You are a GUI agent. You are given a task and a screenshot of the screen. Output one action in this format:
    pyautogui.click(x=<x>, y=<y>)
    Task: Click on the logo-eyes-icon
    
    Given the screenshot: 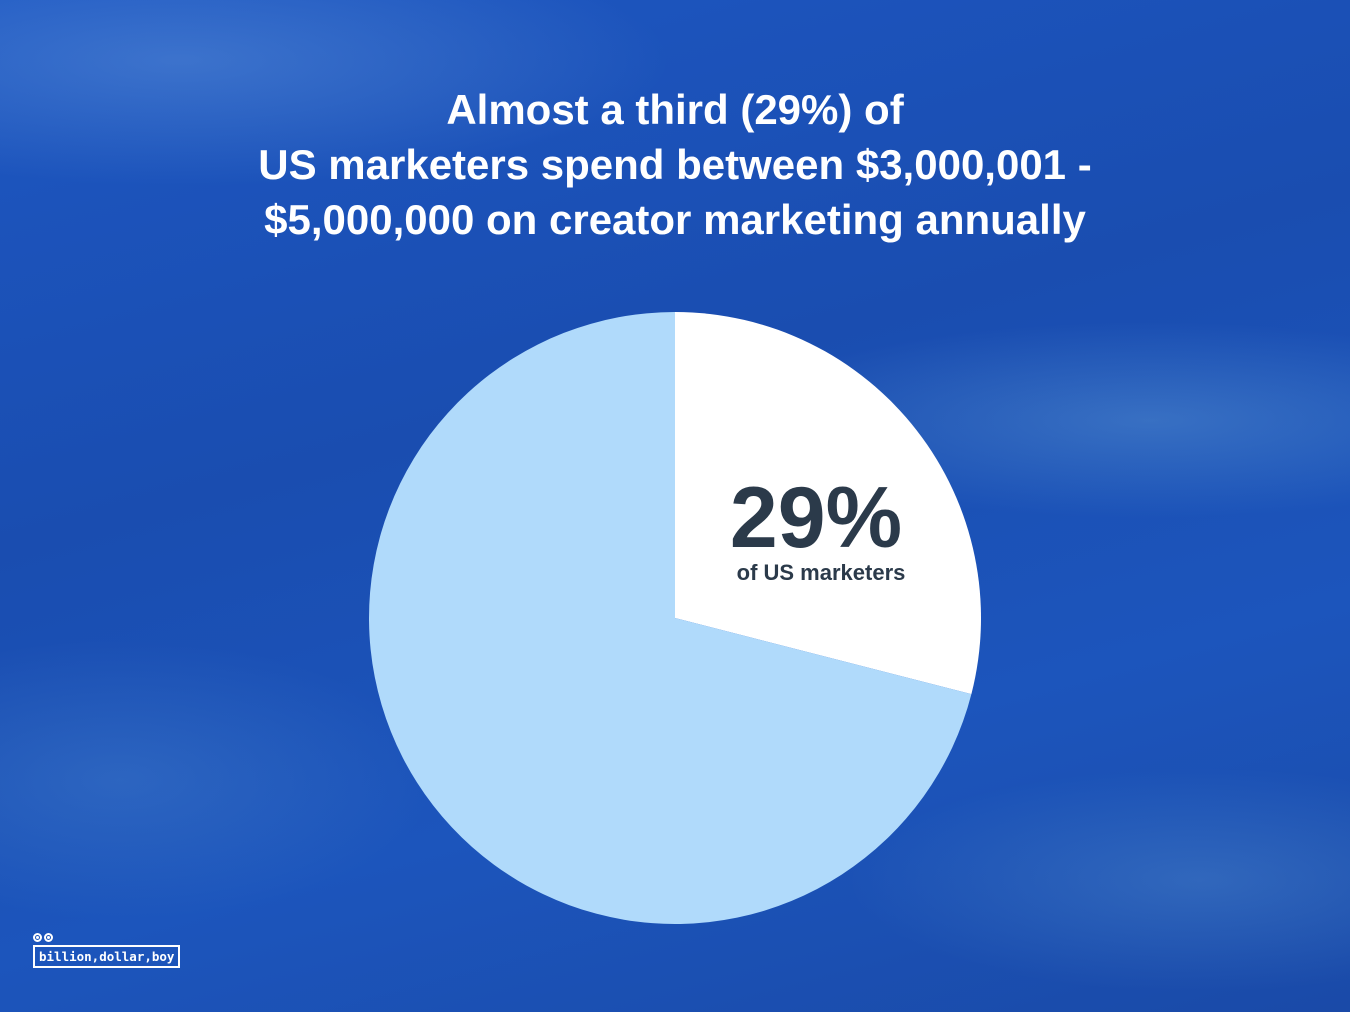 What is the action you would take?
    pyautogui.click(x=106, y=937)
    